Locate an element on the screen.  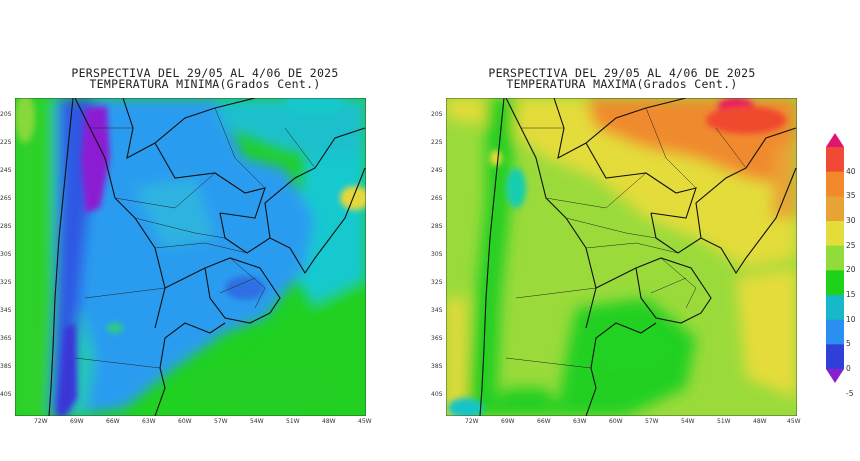
colorbar-label: 35 is located at coordinates (851, 196).